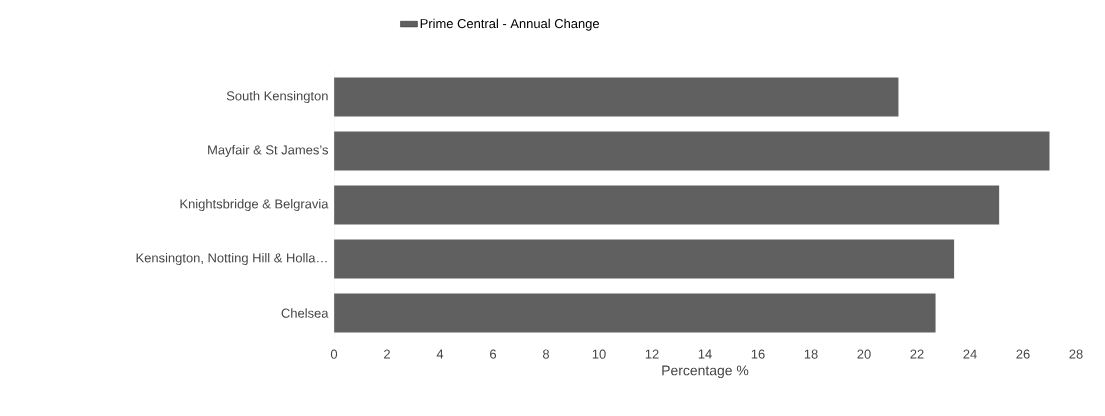 This screenshot has width=1105, height=416. Describe the element at coordinates (277, 97) in the screenshot. I see `y-tick-label: South Kensington` at that location.